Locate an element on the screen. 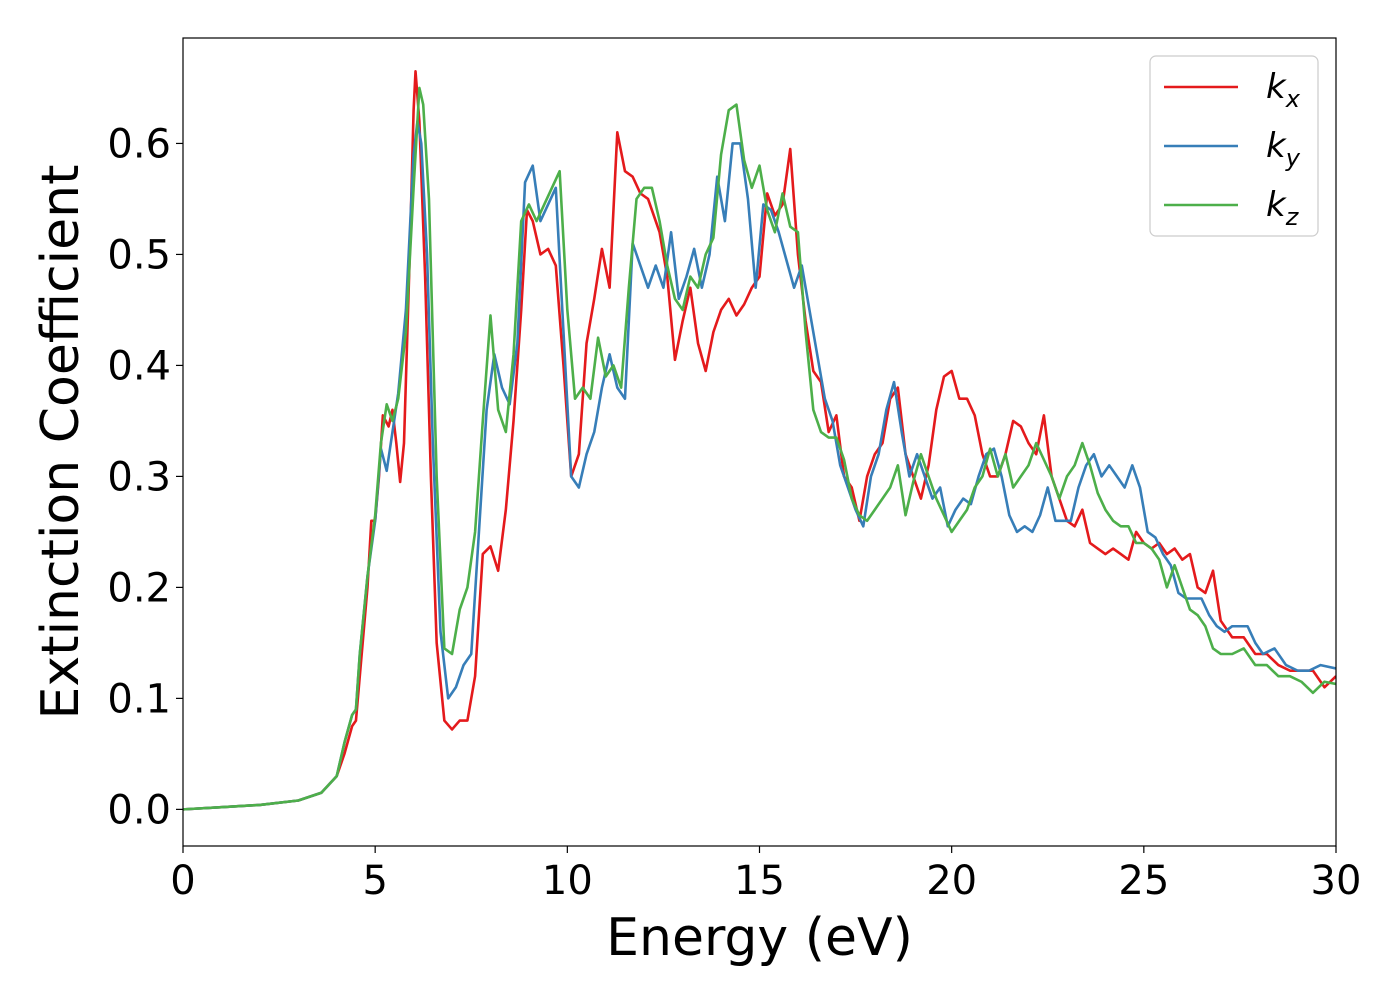 This screenshot has width=1400, height=1000. y-axis: 0.0 0.1 0.2 0.3 0.4 0.5 0.6 is located at coordinates (145, 477).